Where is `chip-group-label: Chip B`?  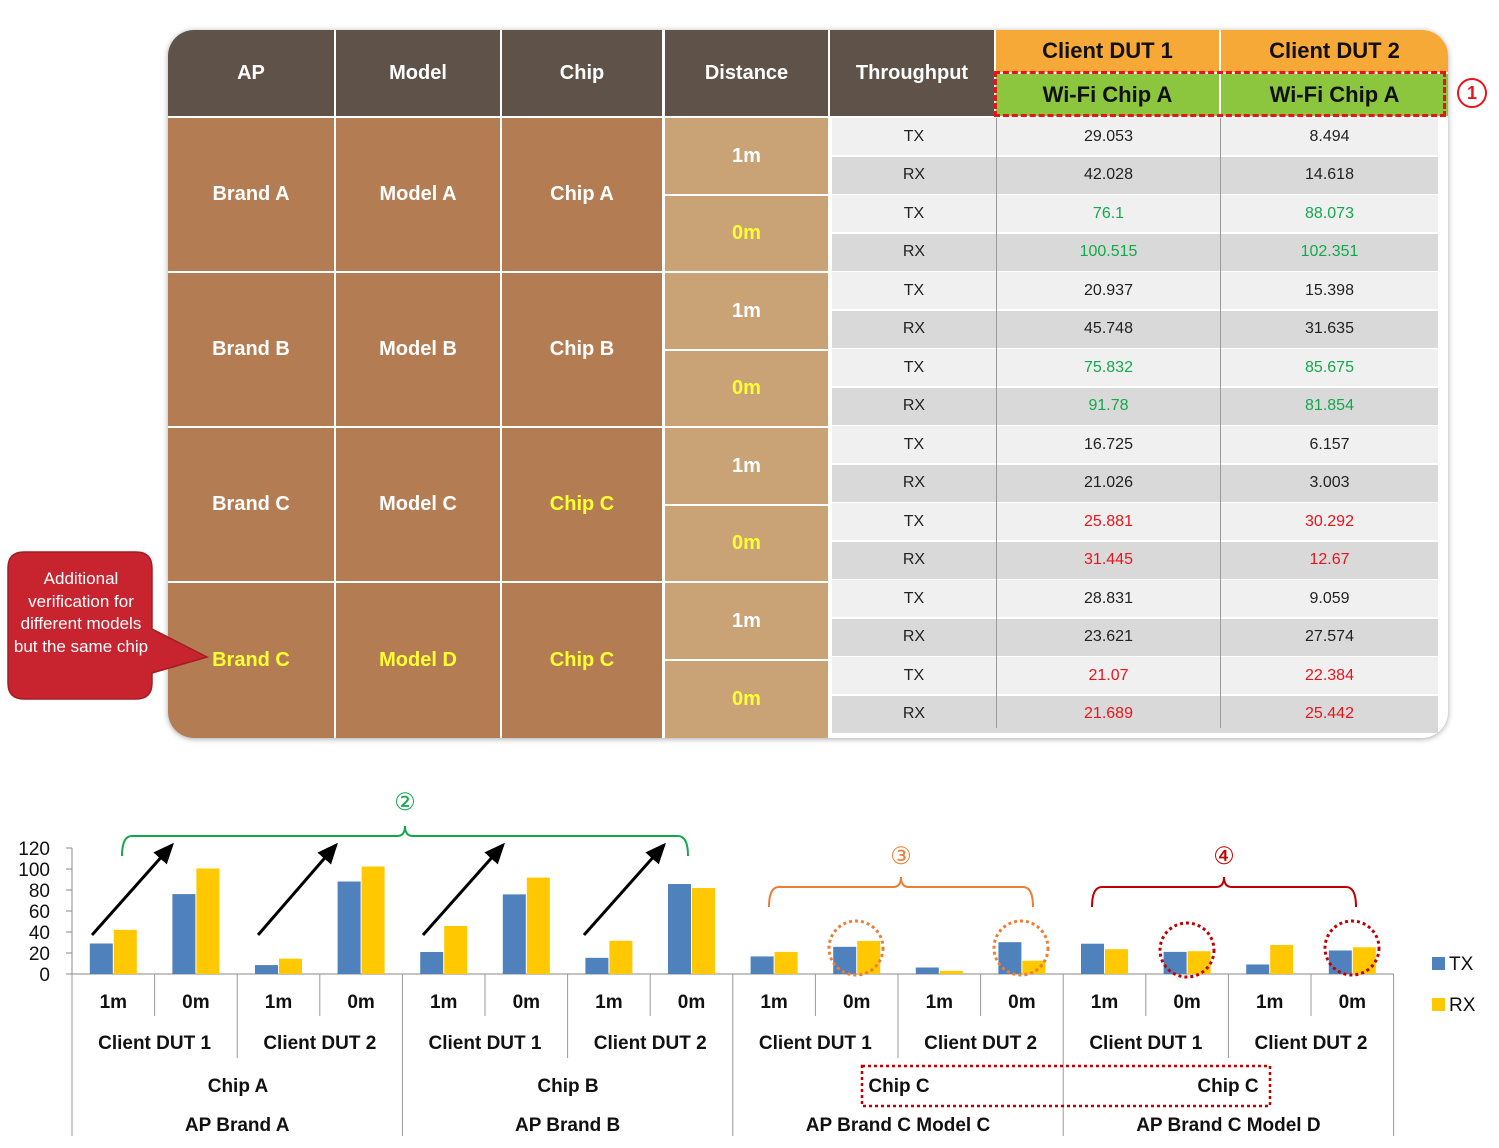 chip-group-label: Chip B is located at coordinates (567, 1086).